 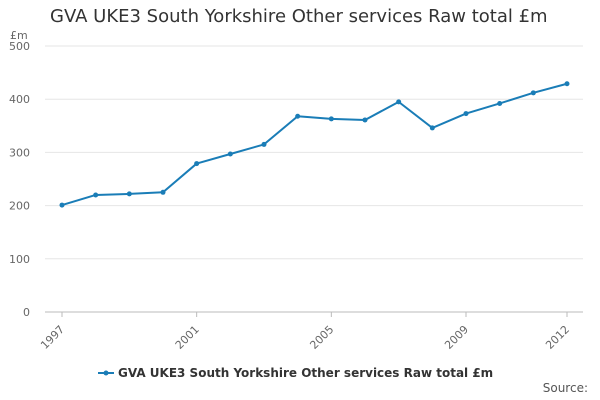 I want to click on x-tick-label: 2001, so click(x=187, y=337).